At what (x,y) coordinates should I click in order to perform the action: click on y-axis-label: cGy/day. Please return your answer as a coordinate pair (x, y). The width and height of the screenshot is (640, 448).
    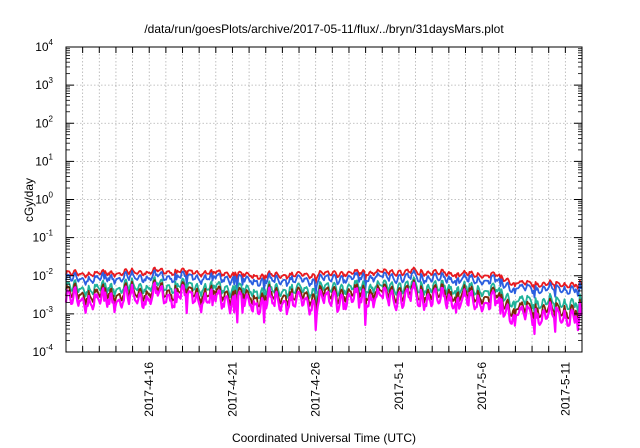
    Looking at the image, I should click on (29, 200).